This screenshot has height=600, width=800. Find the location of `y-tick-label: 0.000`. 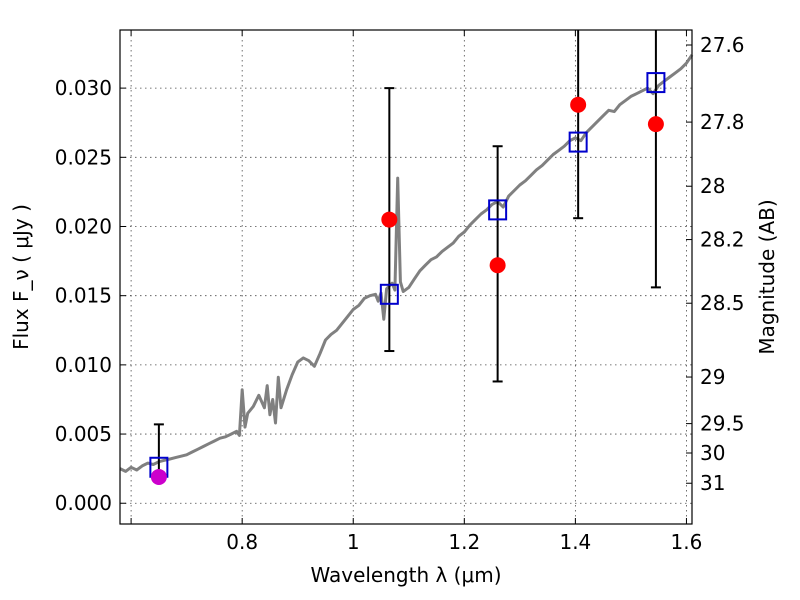

y-tick-label: 0.000 is located at coordinates (83, 503).